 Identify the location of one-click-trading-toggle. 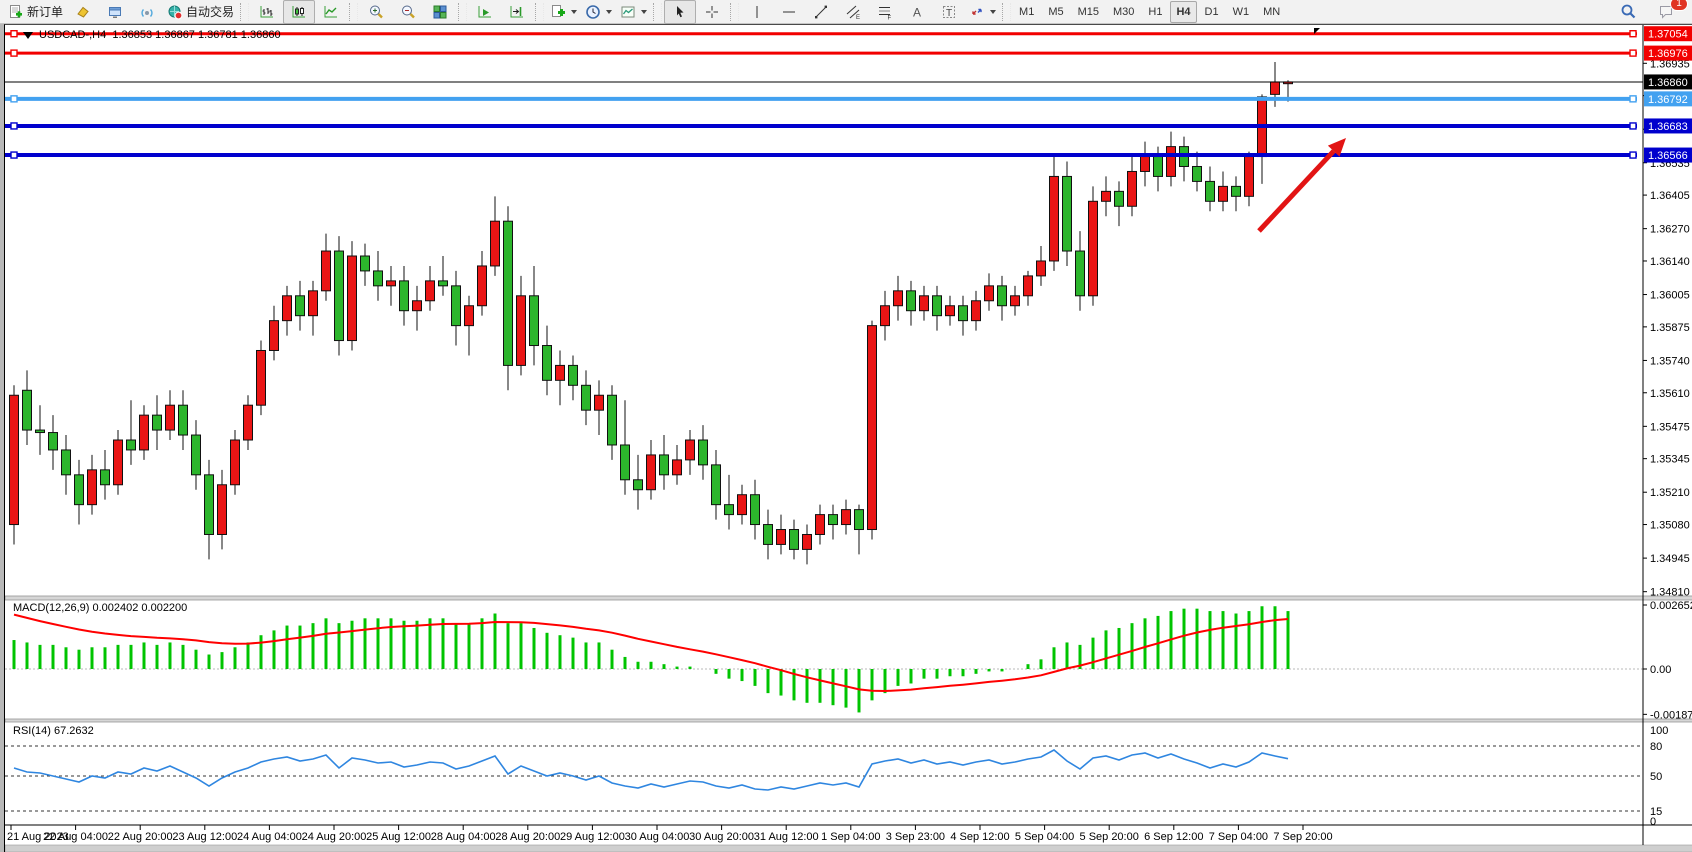
(28, 35).